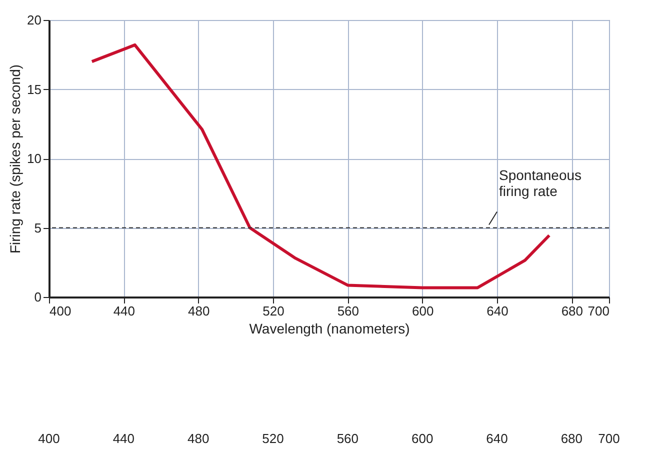 This screenshot has width=647, height=456. What do you see at coordinates (199, 311) in the screenshot?
I see `x-tick-label: 480` at bounding box center [199, 311].